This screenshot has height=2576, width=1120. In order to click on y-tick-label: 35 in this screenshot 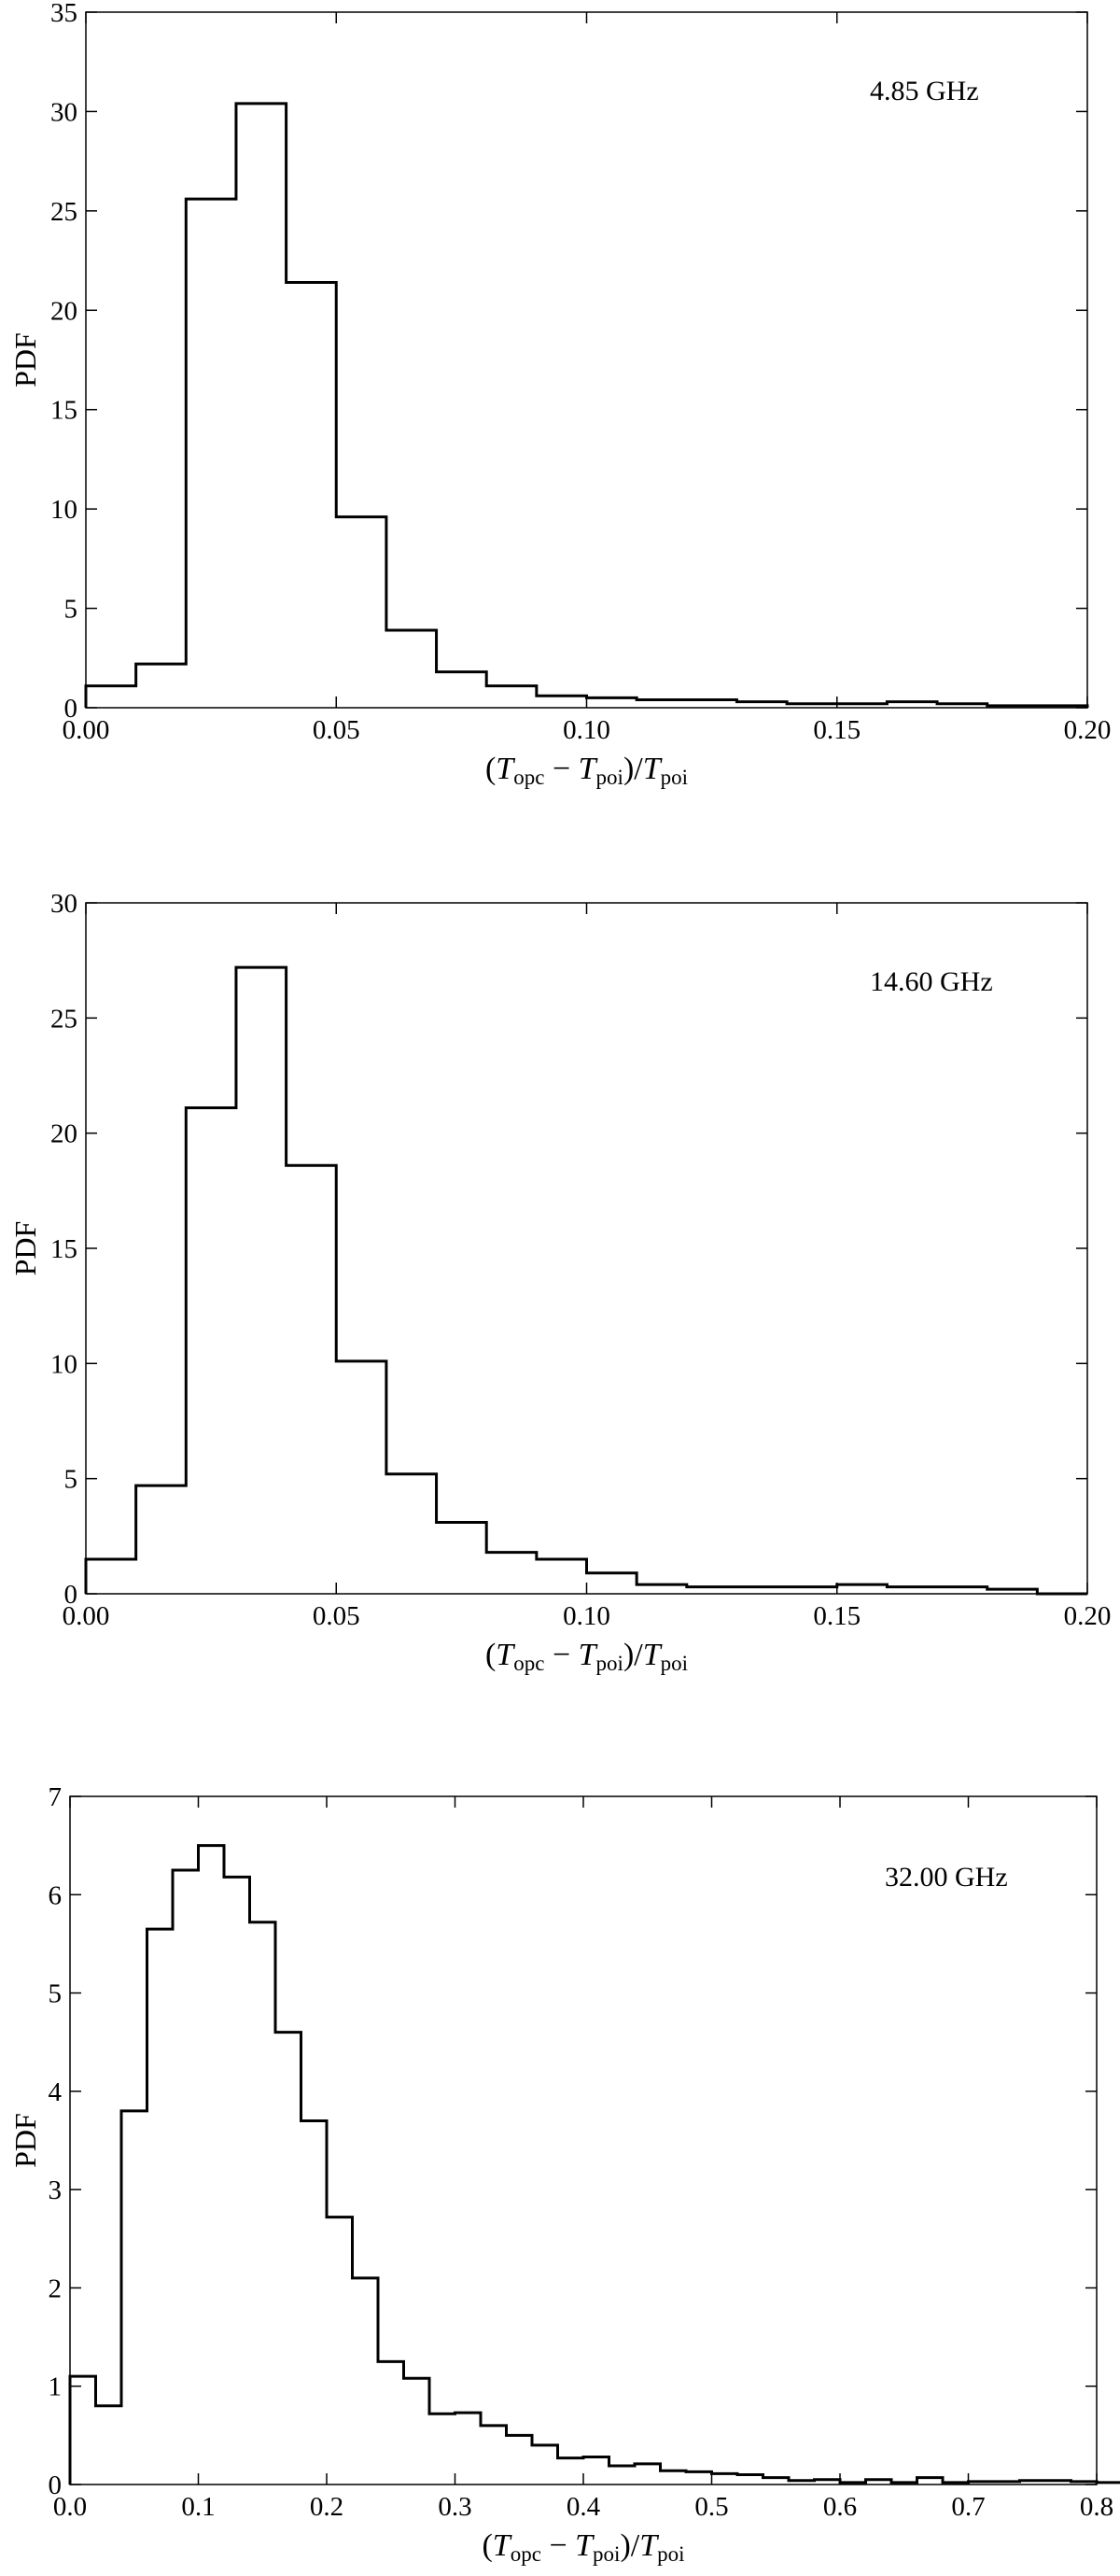, I will do `click(63, 14)`.